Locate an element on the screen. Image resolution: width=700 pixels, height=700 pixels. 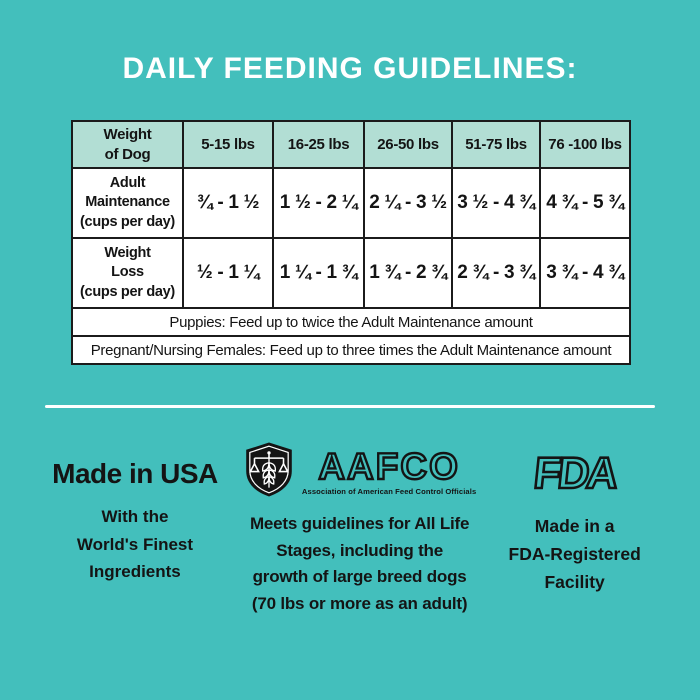
fda-block: FDA Made in a FDA-Registered Facility is located at coordinates (574, 530).